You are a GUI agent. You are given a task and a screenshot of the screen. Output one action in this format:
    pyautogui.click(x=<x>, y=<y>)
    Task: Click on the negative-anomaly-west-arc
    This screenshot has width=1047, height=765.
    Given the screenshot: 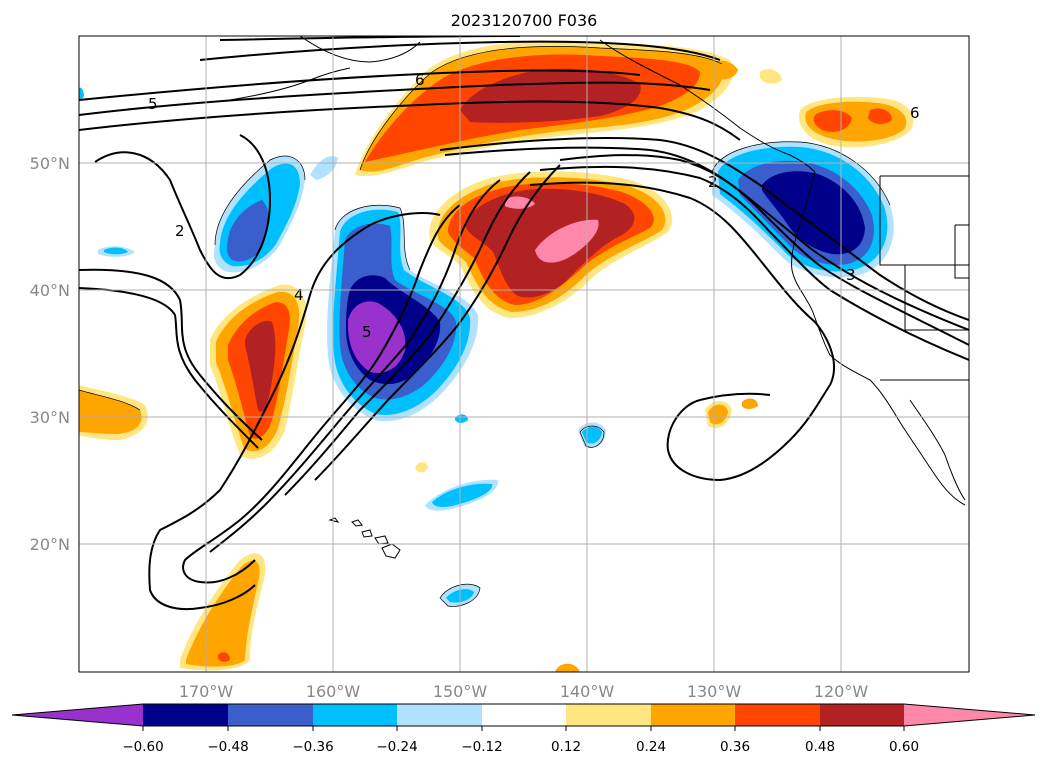 What is the action you would take?
    pyautogui.click(x=218, y=214)
    